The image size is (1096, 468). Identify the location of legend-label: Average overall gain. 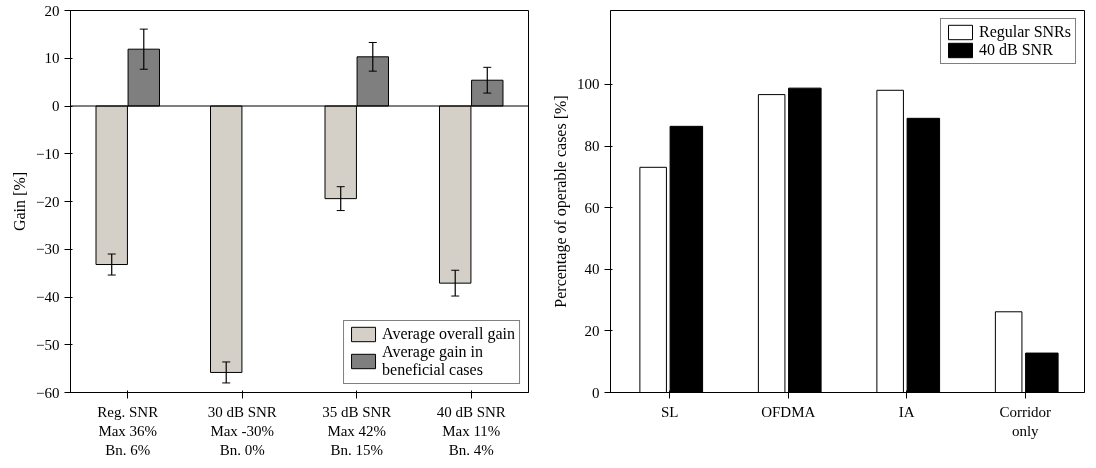
(448, 334).